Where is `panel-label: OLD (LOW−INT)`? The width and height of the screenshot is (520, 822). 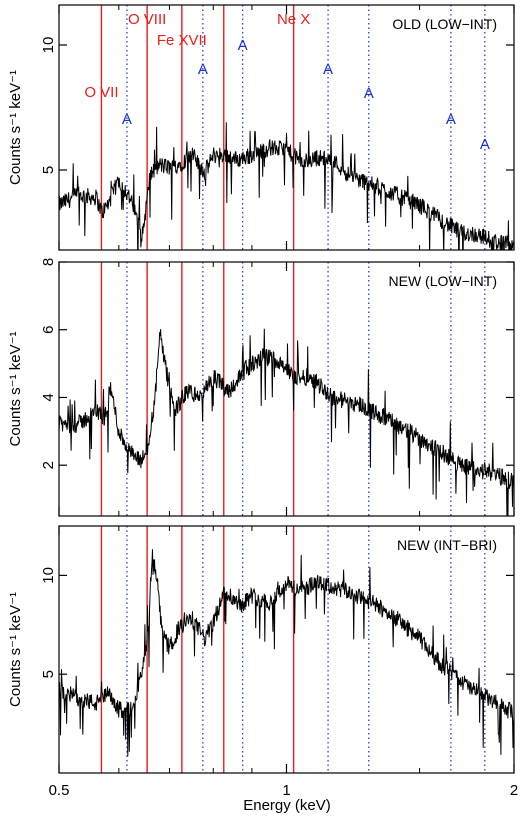
panel-label: OLD (LOW−INT) is located at coordinates (444, 24).